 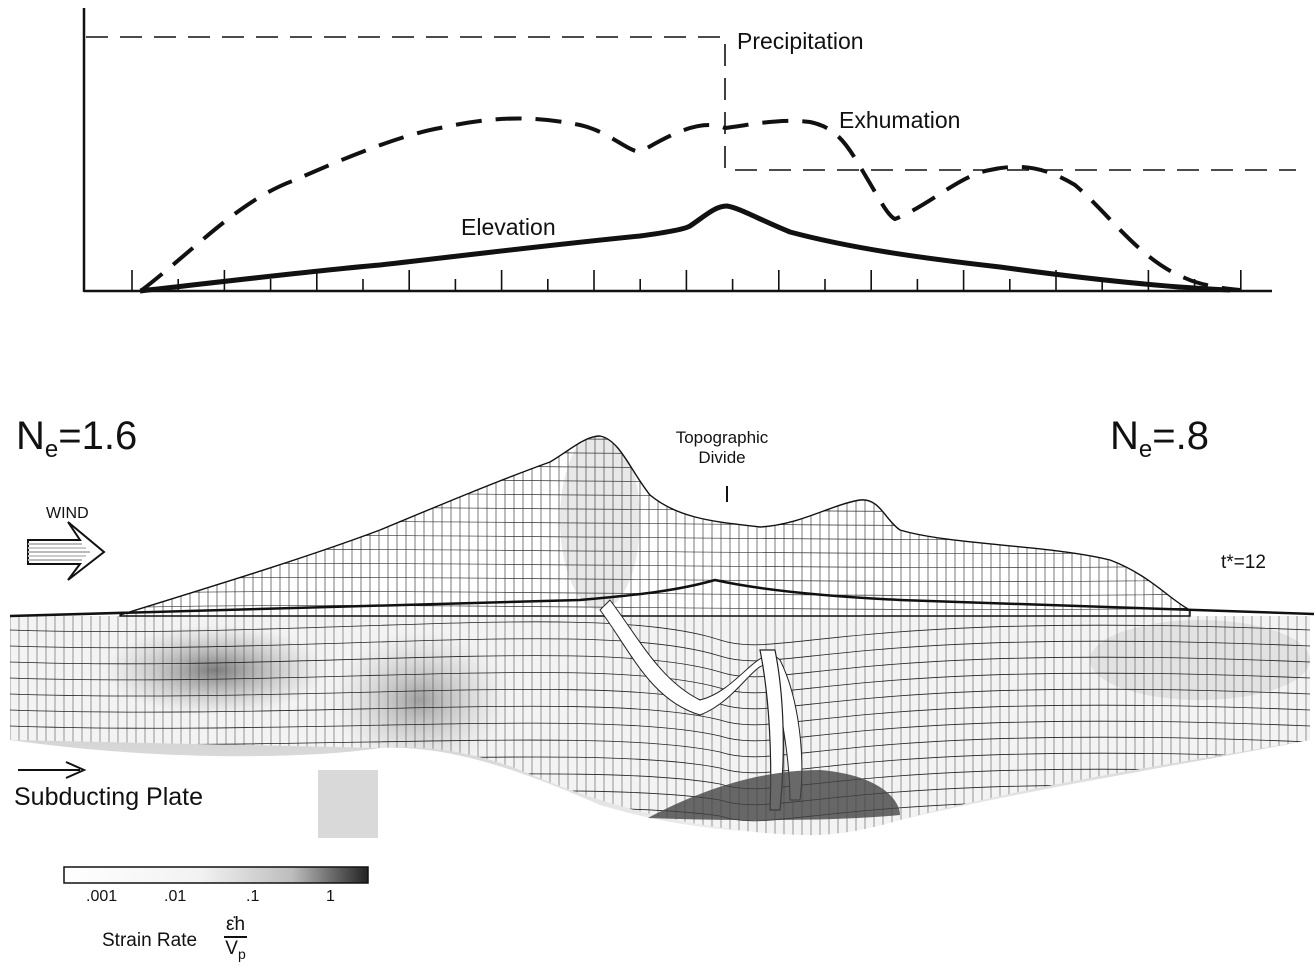 What do you see at coordinates (1159, 438) in the screenshot?
I see `right-ne-label: Ne=.8` at bounding box center [1159, 438].